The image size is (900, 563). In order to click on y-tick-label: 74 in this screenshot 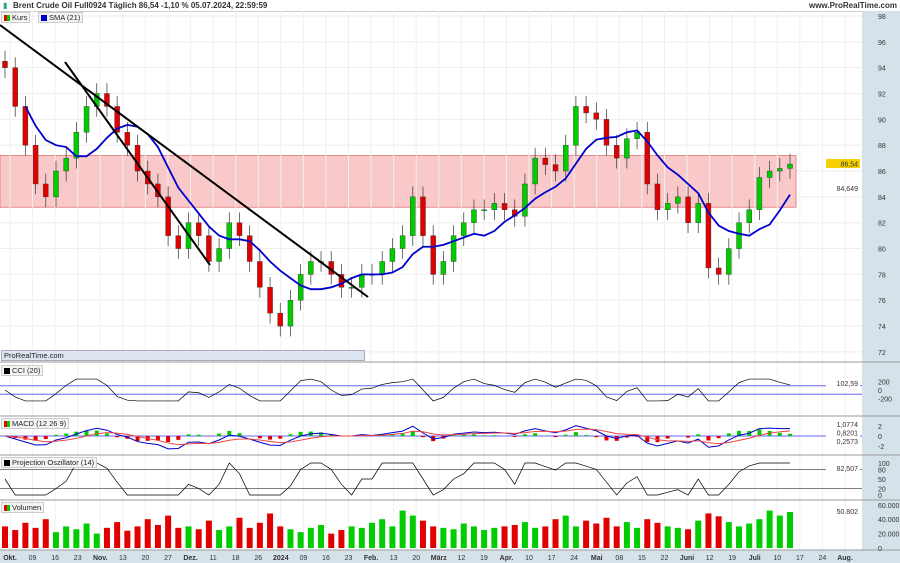, I will do `click(882, 327)`.